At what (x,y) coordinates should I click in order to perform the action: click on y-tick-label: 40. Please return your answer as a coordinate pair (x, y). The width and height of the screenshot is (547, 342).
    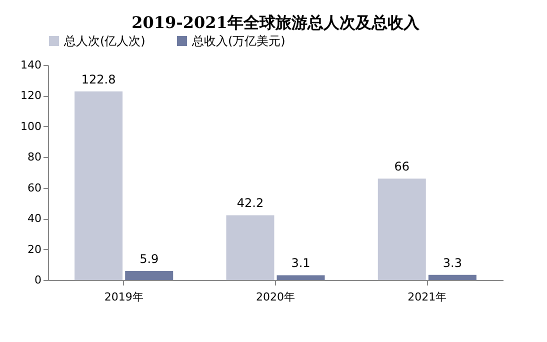
    Looking at the image, I should click on (35, 219).